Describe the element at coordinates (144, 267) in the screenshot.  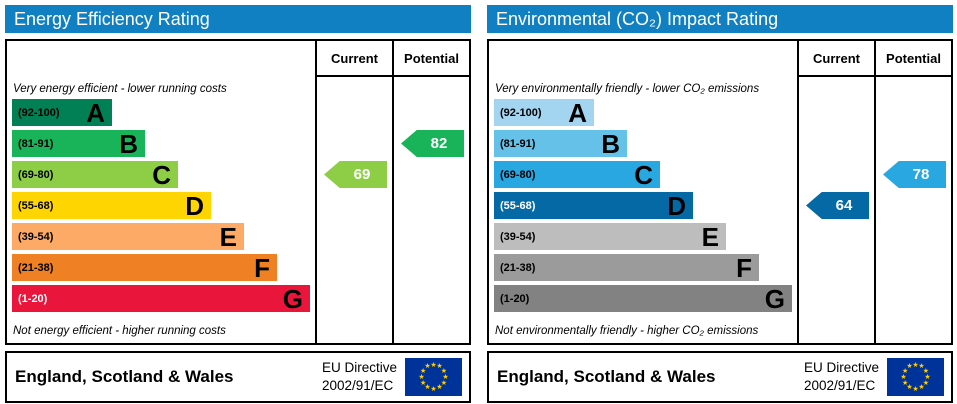
I see `rating-band-f: (21-38) F` at that location.